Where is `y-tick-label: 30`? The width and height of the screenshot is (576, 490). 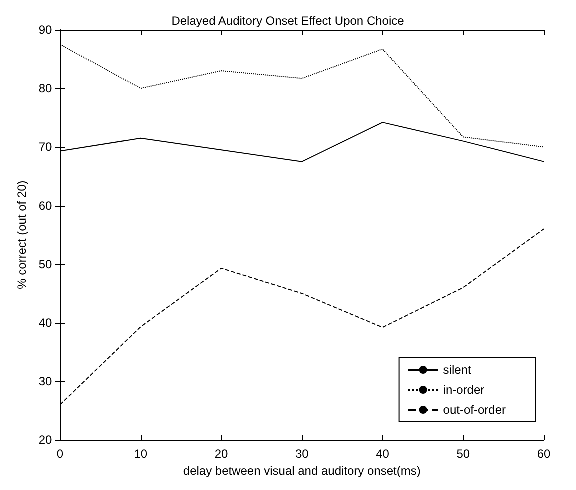 y-tick-label: 30 is located at coordinates (45, 381).